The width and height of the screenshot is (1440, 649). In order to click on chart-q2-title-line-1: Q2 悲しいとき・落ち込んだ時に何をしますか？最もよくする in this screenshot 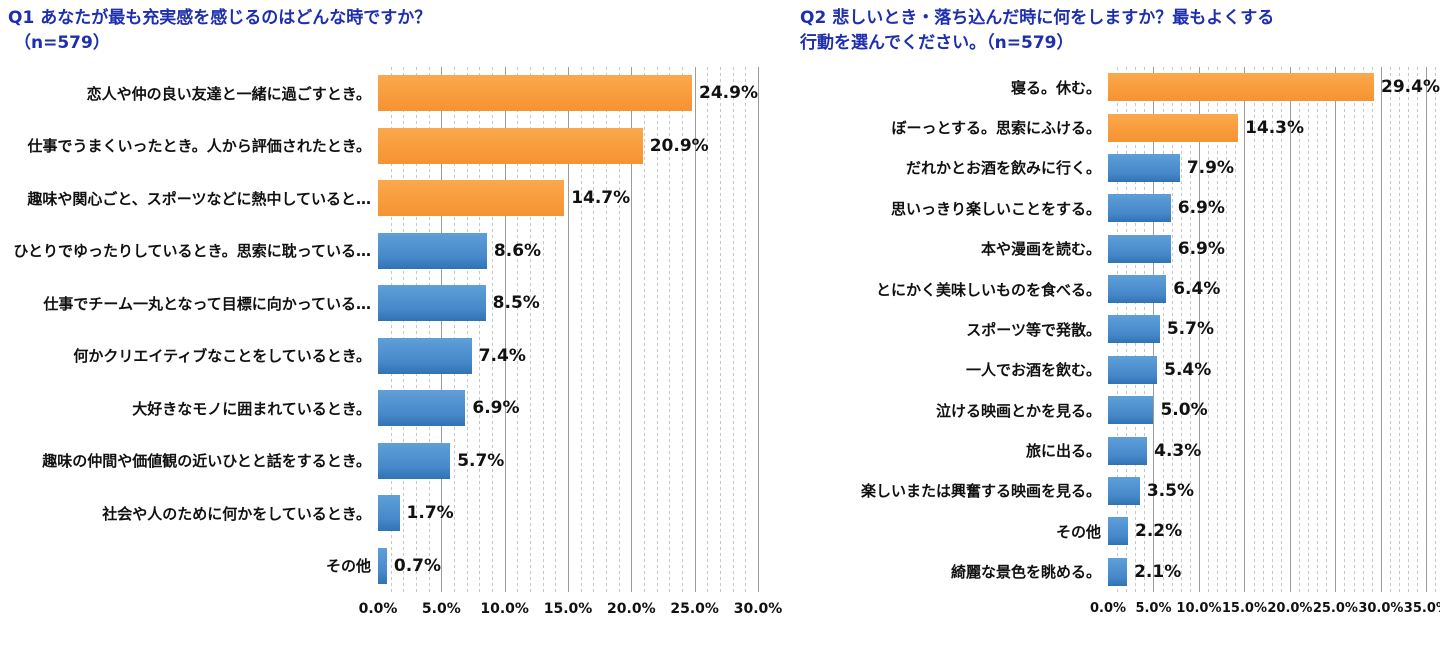, I will do `click(1037, 18)`.